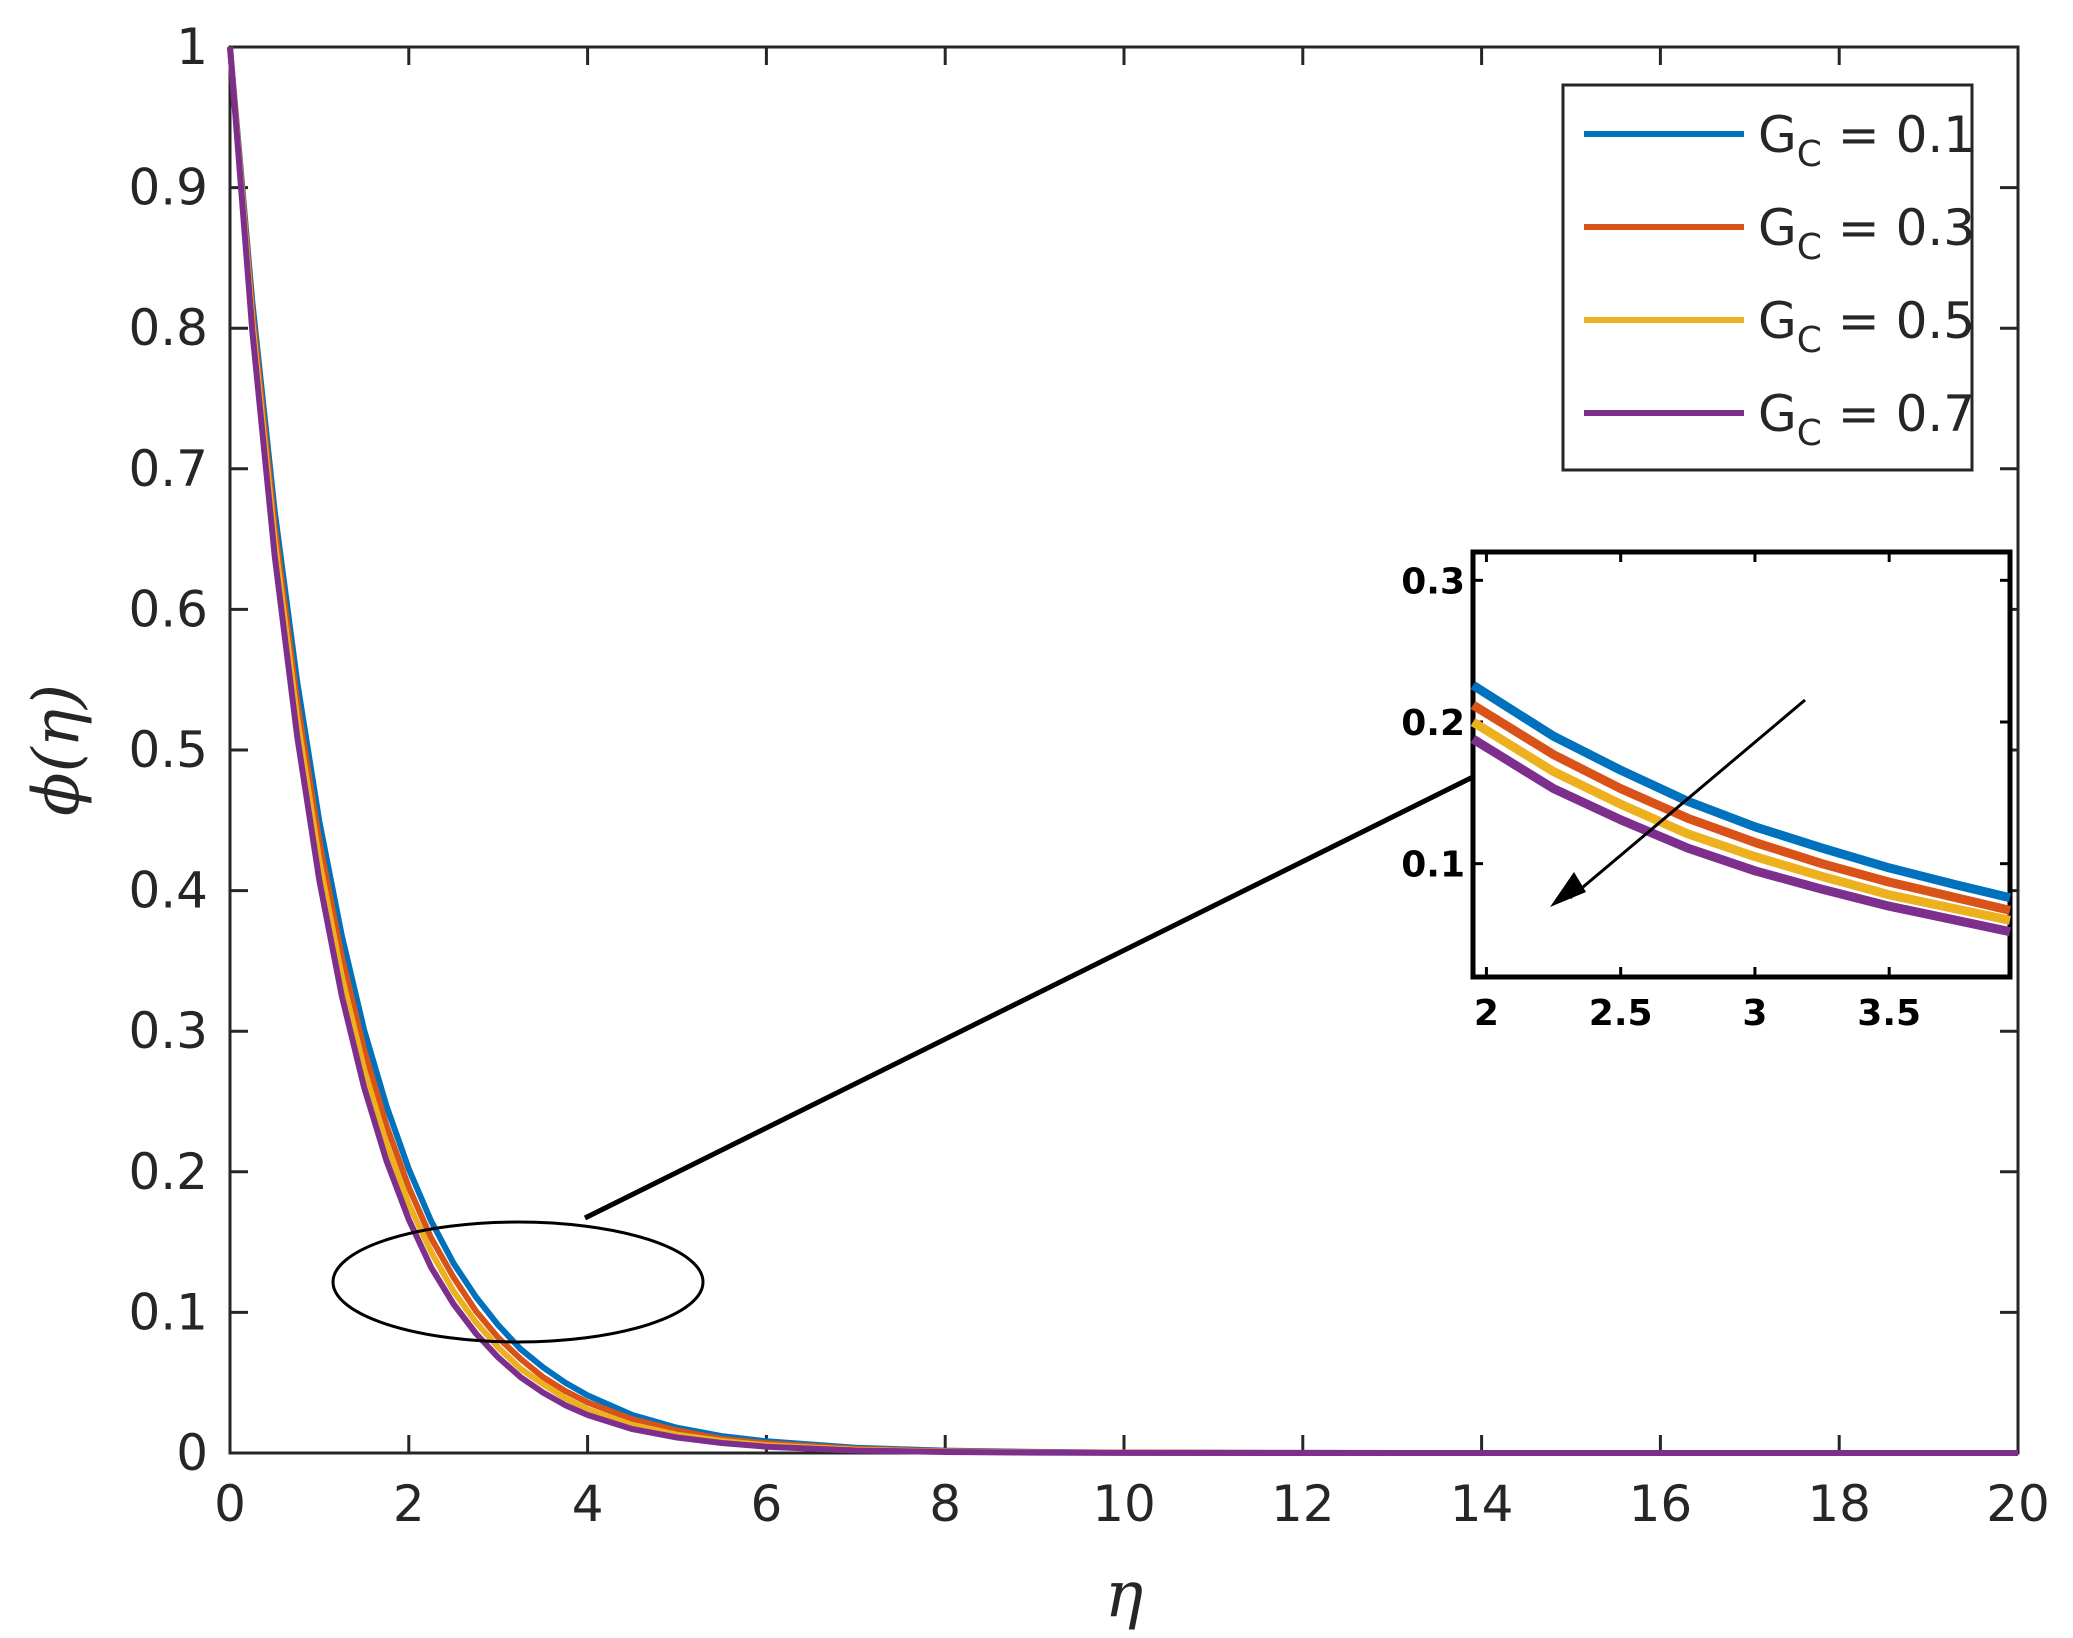 This screenshot has height=1638, width=2073. I want to click on x-axis-label: η, so click(1124, 1595).